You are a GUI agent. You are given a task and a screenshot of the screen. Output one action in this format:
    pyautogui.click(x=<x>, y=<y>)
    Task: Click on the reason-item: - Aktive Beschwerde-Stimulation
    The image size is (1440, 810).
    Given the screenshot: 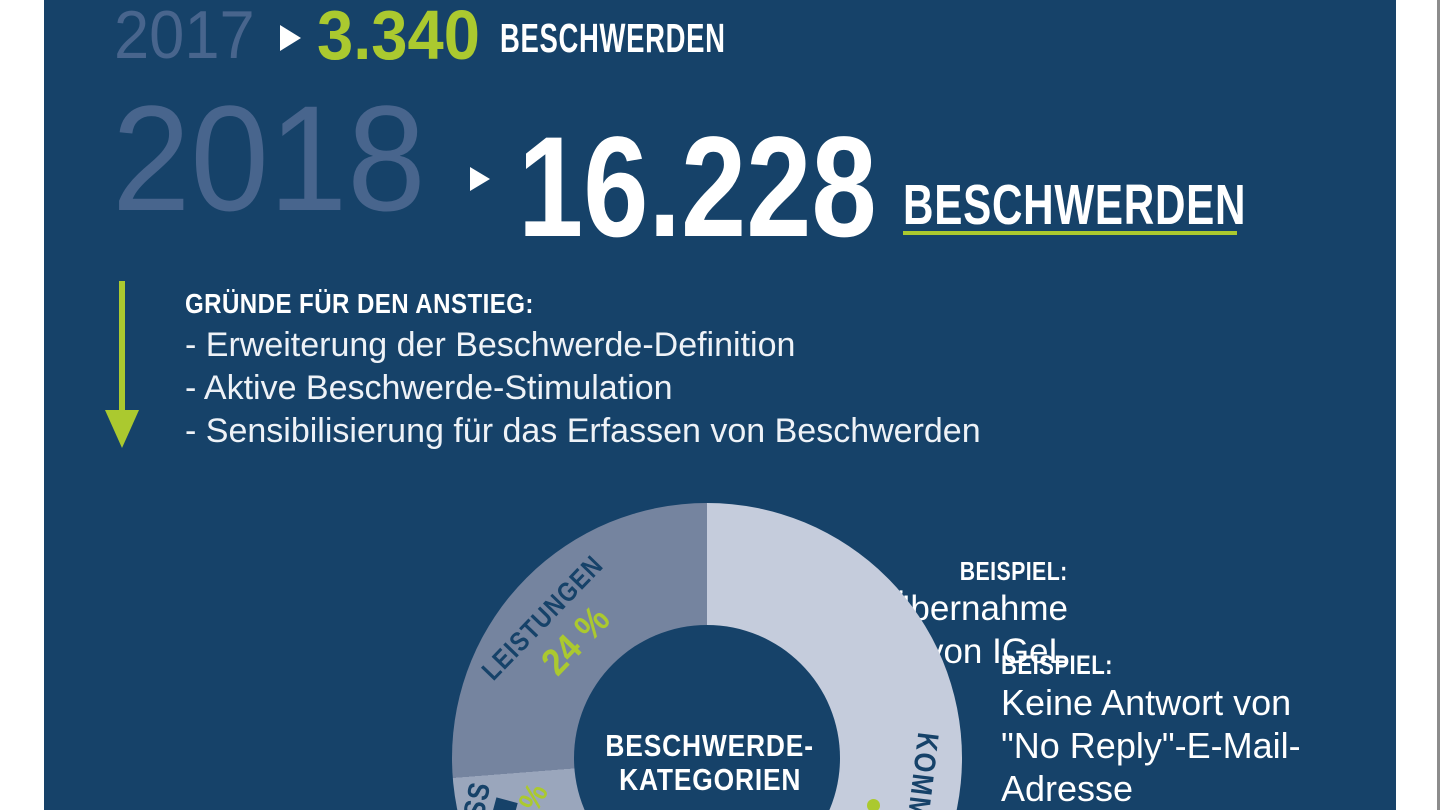 What is the action you would take?
    pyautogui.click(x=429, y=388)
    